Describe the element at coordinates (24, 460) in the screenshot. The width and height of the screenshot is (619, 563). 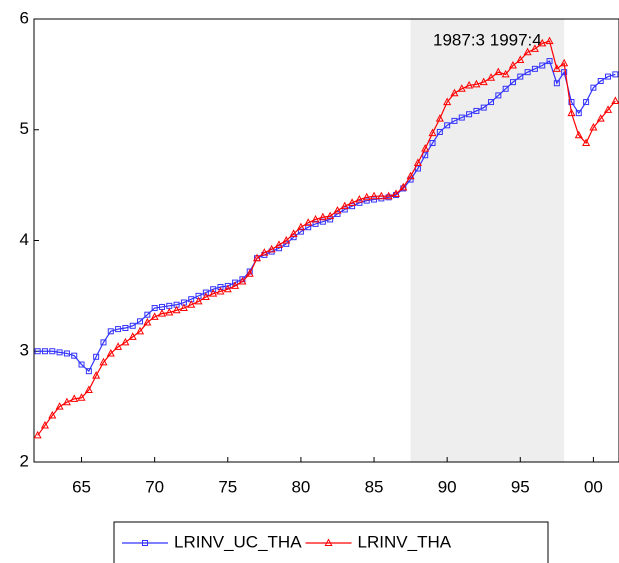
I see `y-tick-label: 2` at that location.